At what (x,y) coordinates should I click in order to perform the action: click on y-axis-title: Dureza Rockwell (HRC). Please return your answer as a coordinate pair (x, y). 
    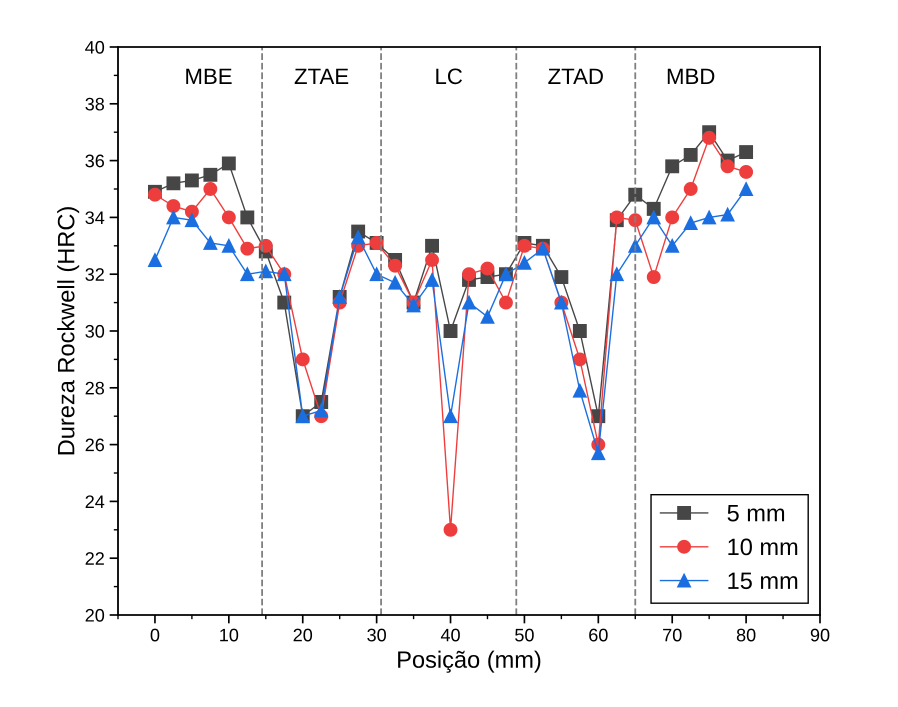
    Looking at the image, I should click on (68, 330).